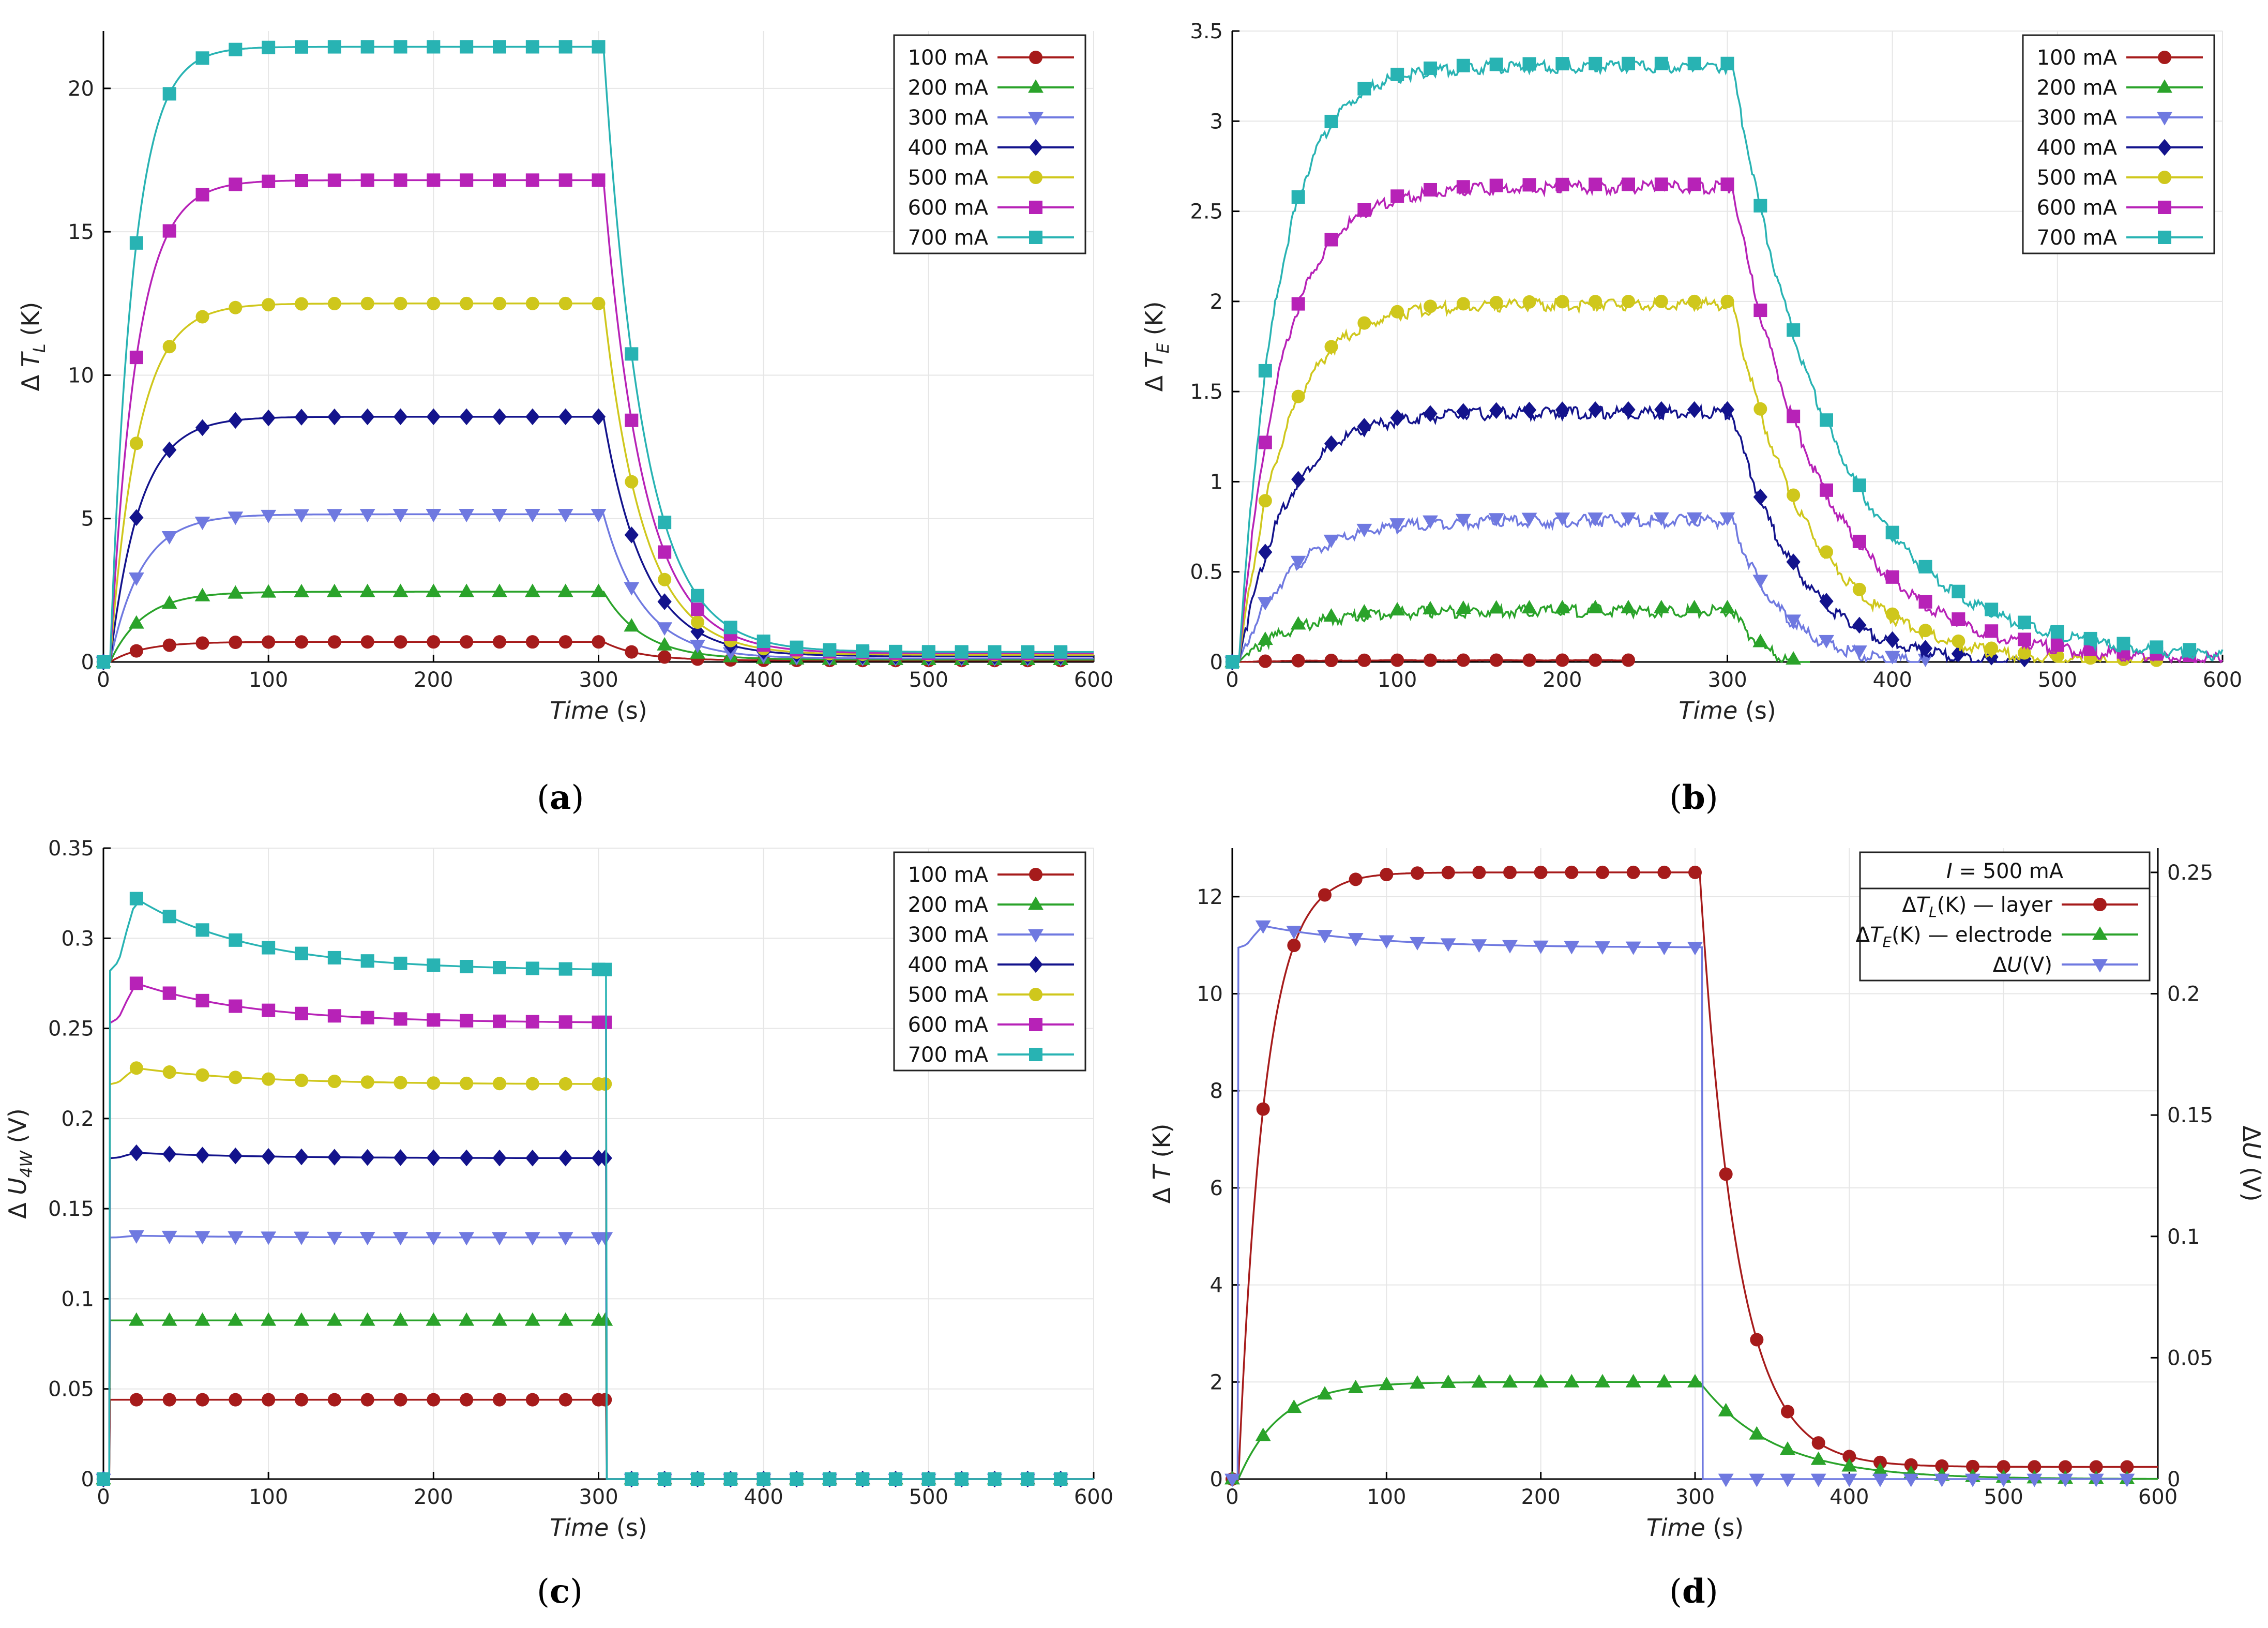 This screenshot has width=2268, height=1628. What do you see at coordinates (1727, 711) in the screenshot?
I see `x-axis-label: Time (s)` at bounding box center [1727, 711].